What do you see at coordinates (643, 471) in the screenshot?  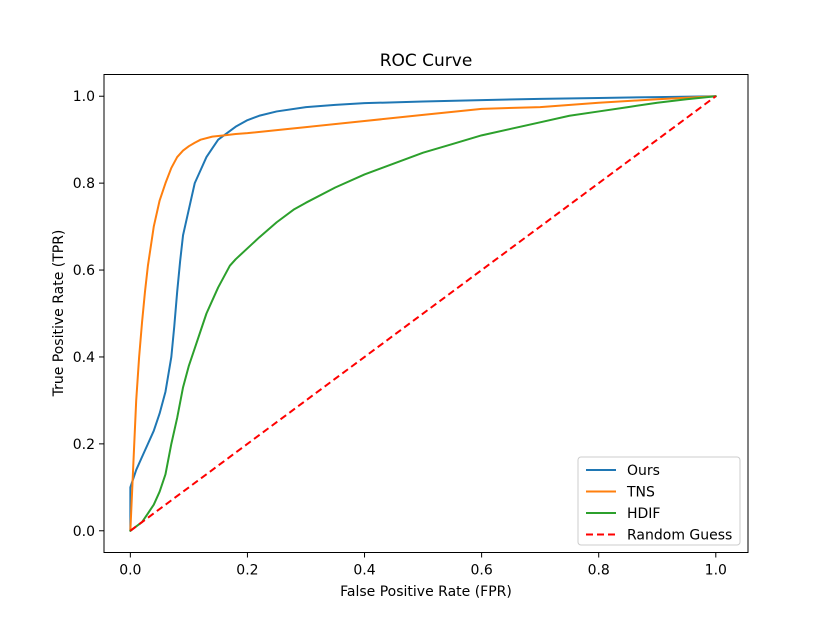 I see `legend-label: Ours` at bounding box center [643, 471].